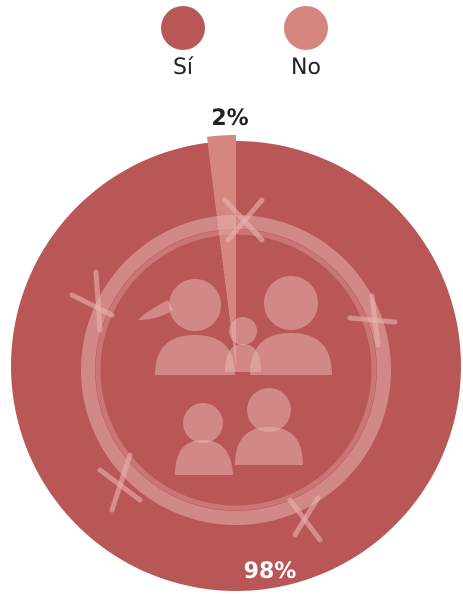 The height and width of the screenshot is (594, 463). I want to click on legend: Sí No, so click(244, 43).